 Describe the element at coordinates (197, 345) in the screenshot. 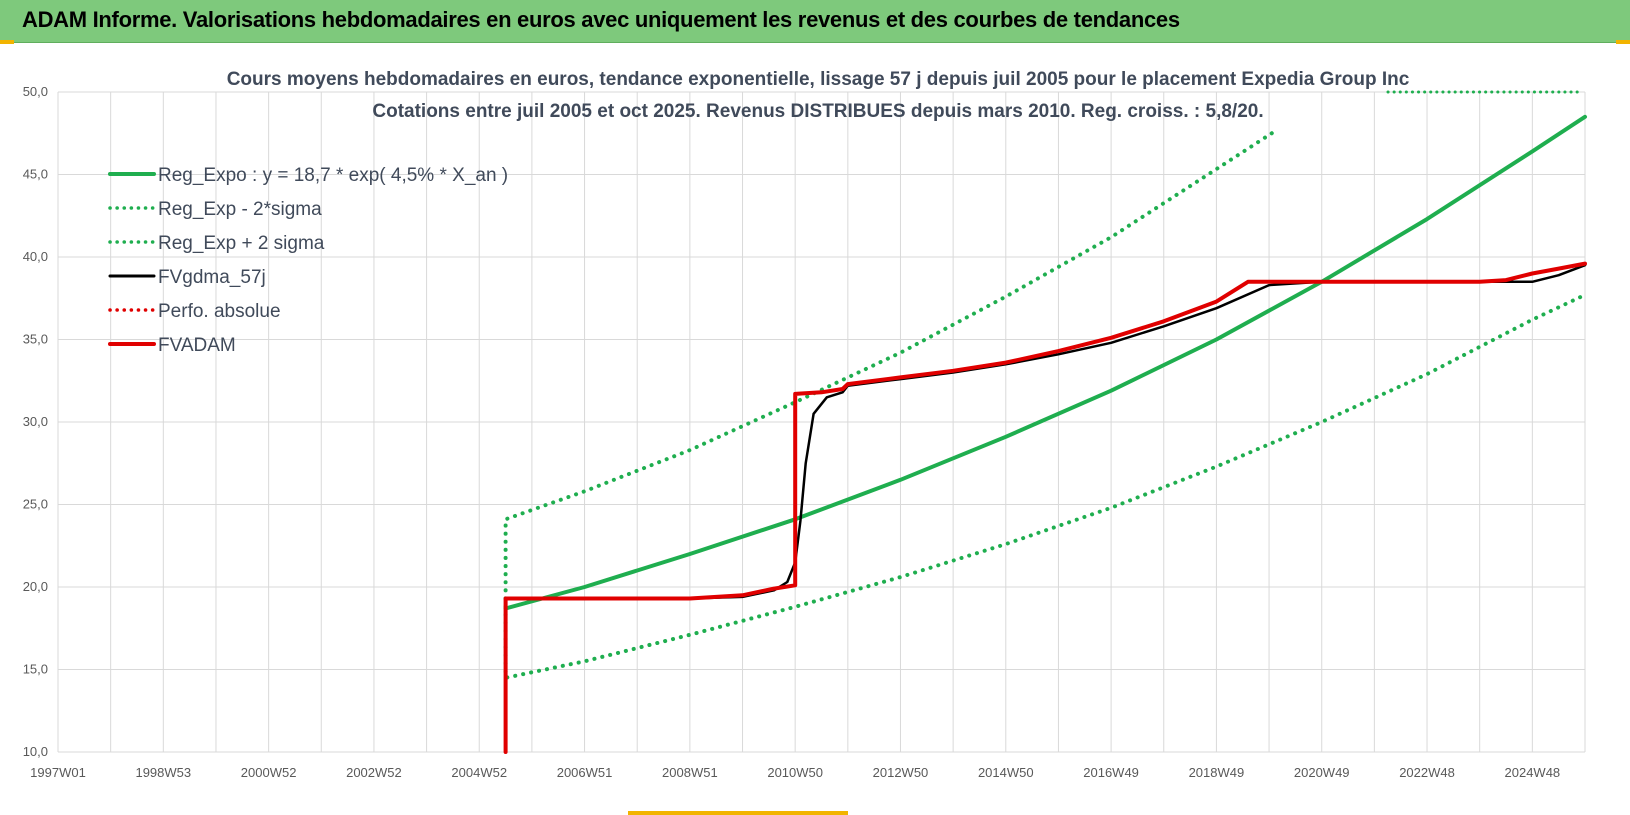

I see `legend-label: FVADAM` at that location.